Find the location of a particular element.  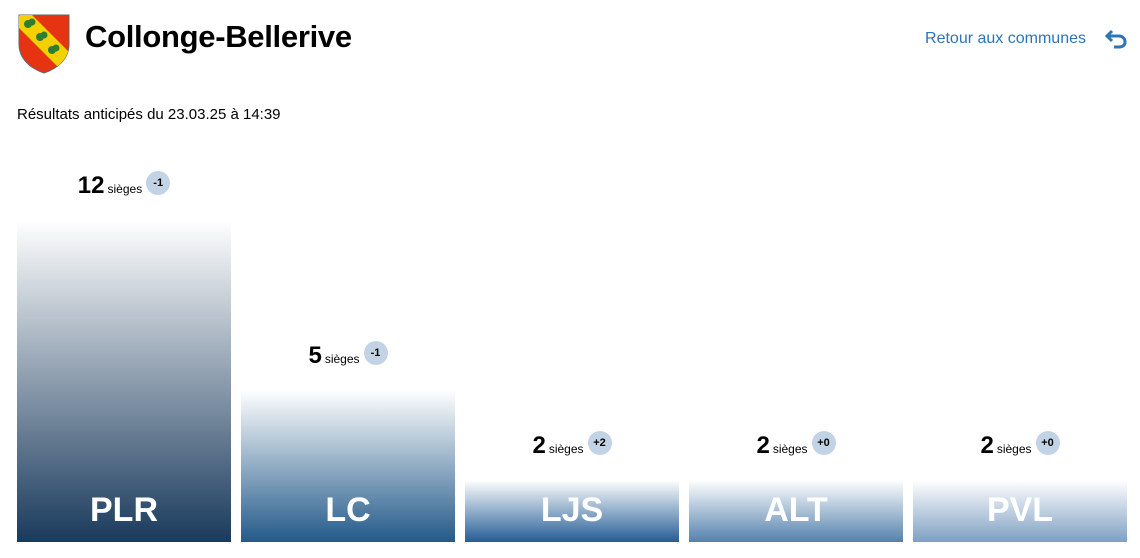

party-name: ALT is located at coordinates (796, 510).